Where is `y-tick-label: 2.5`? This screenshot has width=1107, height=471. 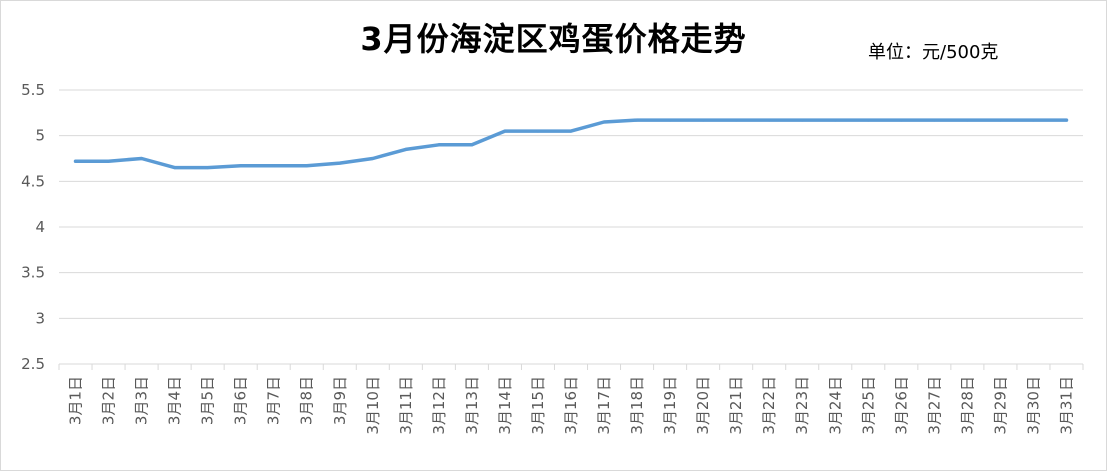
y-tick-label: 2.5 is located at coordinates (33, 364).